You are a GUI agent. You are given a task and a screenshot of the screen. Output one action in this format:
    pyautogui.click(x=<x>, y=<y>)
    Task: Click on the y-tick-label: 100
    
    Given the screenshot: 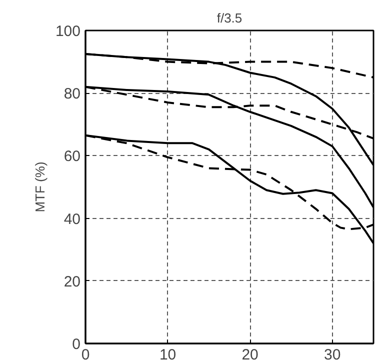 What is the action you would take?
    pyautogui.click(x=68, y=31)
    